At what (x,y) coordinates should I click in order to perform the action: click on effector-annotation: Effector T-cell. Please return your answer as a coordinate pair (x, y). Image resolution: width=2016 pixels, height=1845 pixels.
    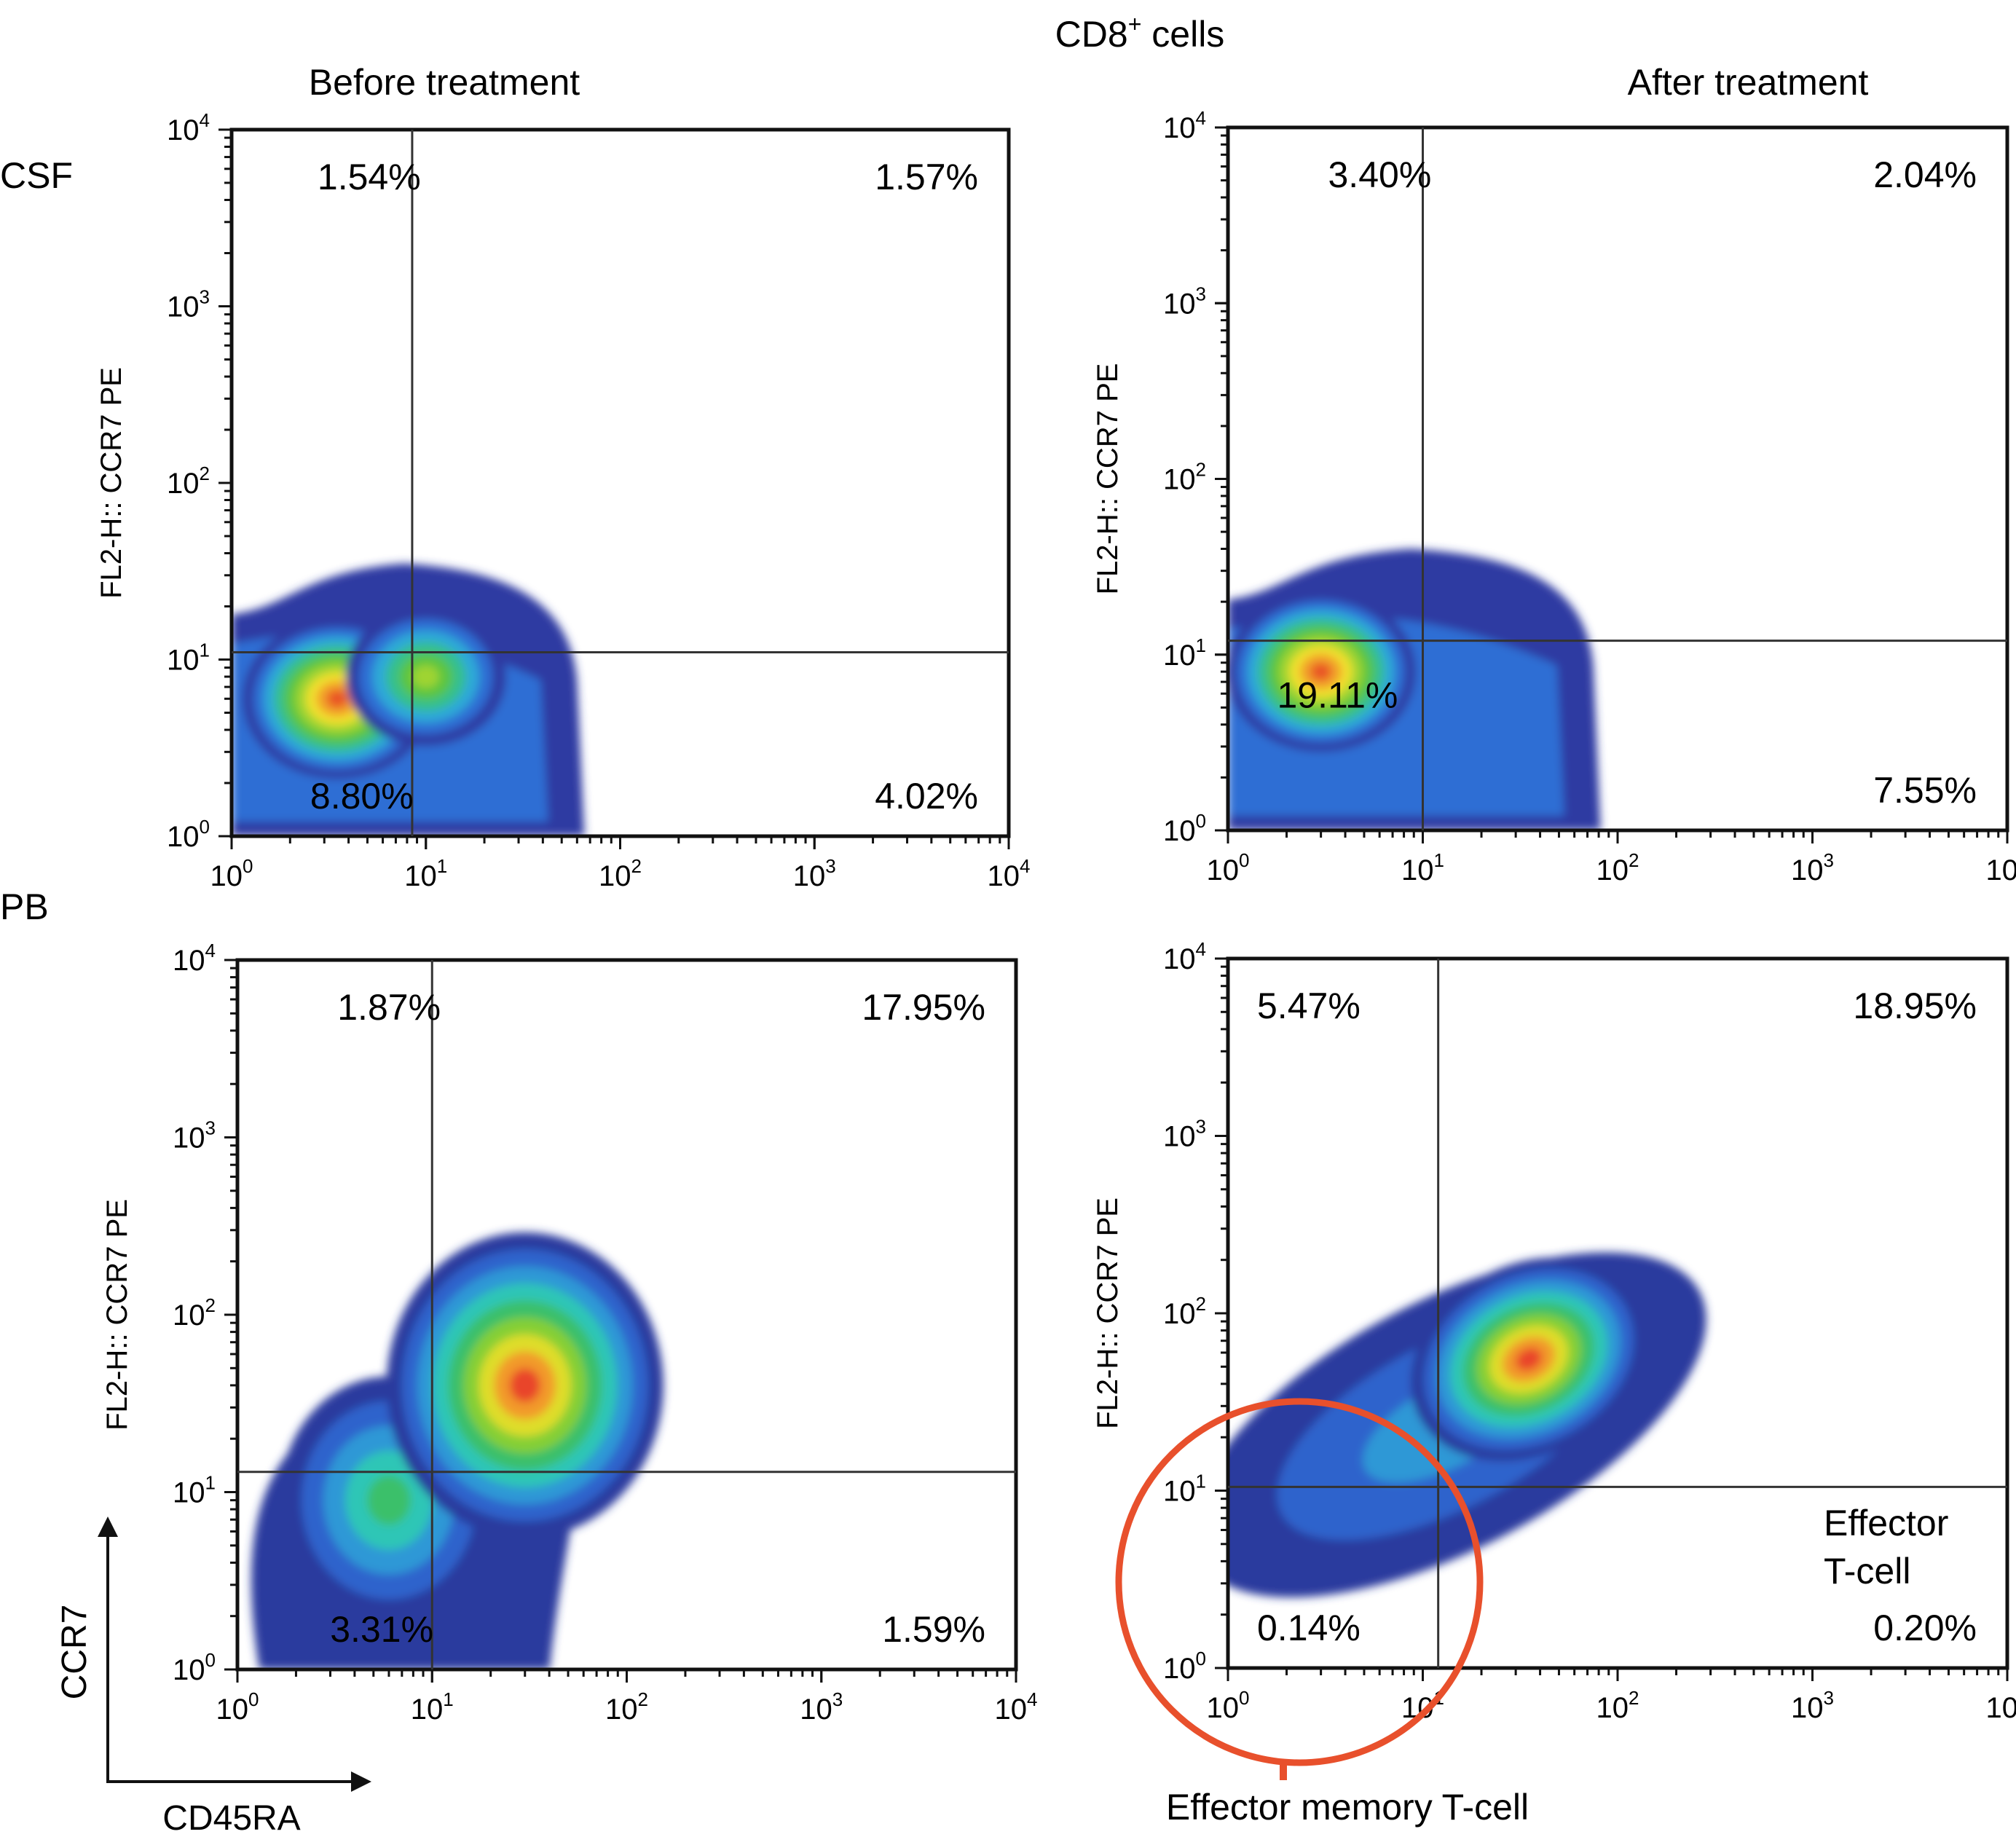
    Looking at the image, I should click on (1886, 1547).